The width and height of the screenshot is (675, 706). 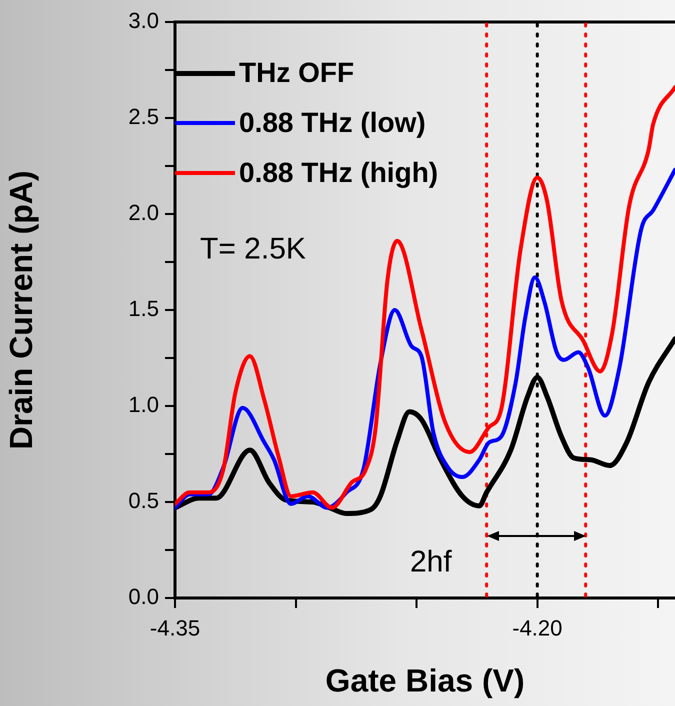 What do you see at coordinates (143, 501) in the screenshot?
I see `y-tick-label: 0.5` at bounding box center [143, 501].